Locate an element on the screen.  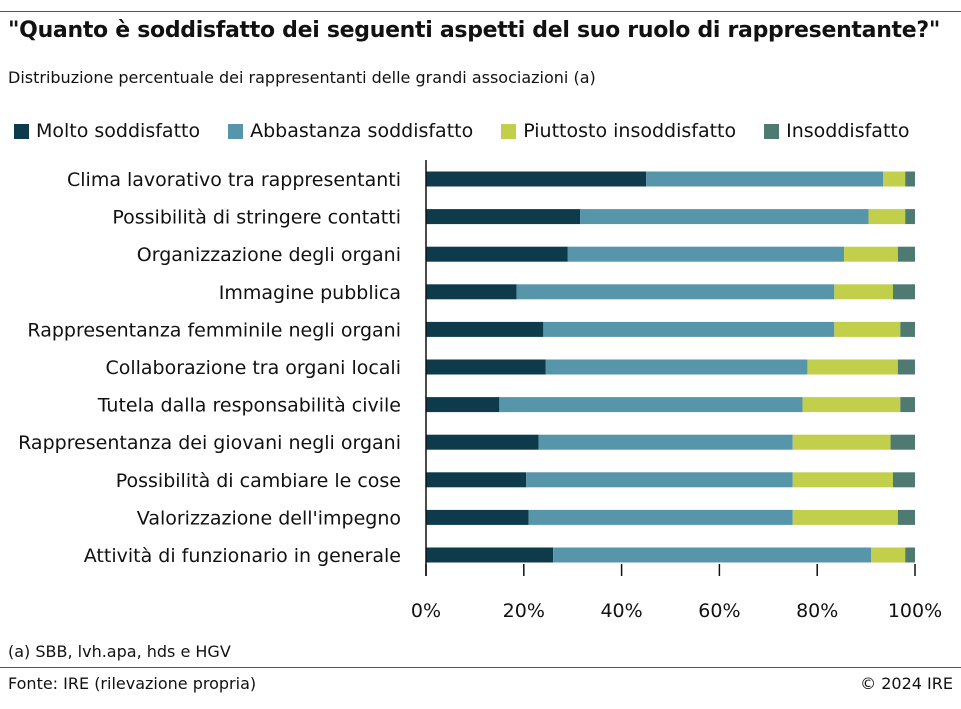
legend-label: Insoddisfatto is located at coordinates (848, 131).